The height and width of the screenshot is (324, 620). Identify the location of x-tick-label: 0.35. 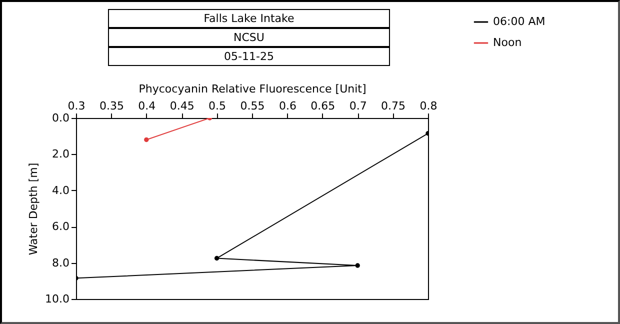
(111, 106).